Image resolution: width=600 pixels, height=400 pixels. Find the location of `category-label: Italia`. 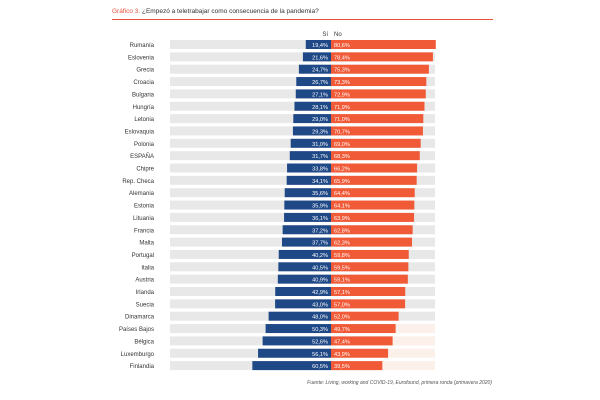

category-label: Italia is located at coordinates (147, 268).